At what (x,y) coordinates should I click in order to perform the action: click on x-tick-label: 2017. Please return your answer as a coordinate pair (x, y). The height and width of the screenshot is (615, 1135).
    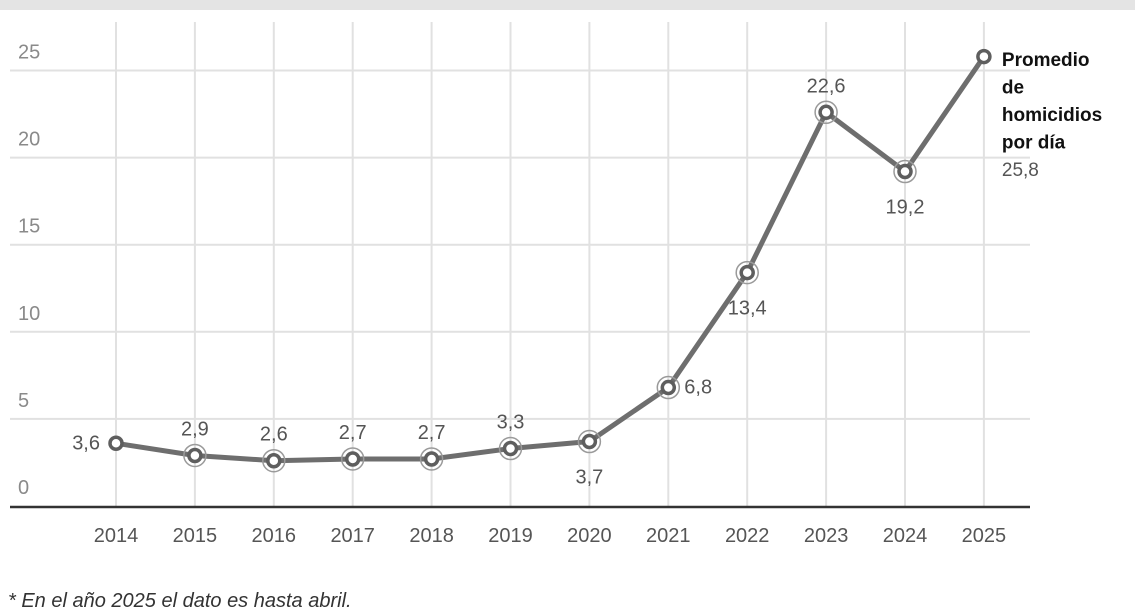
    Looking at the image, I should click on (352, 536).